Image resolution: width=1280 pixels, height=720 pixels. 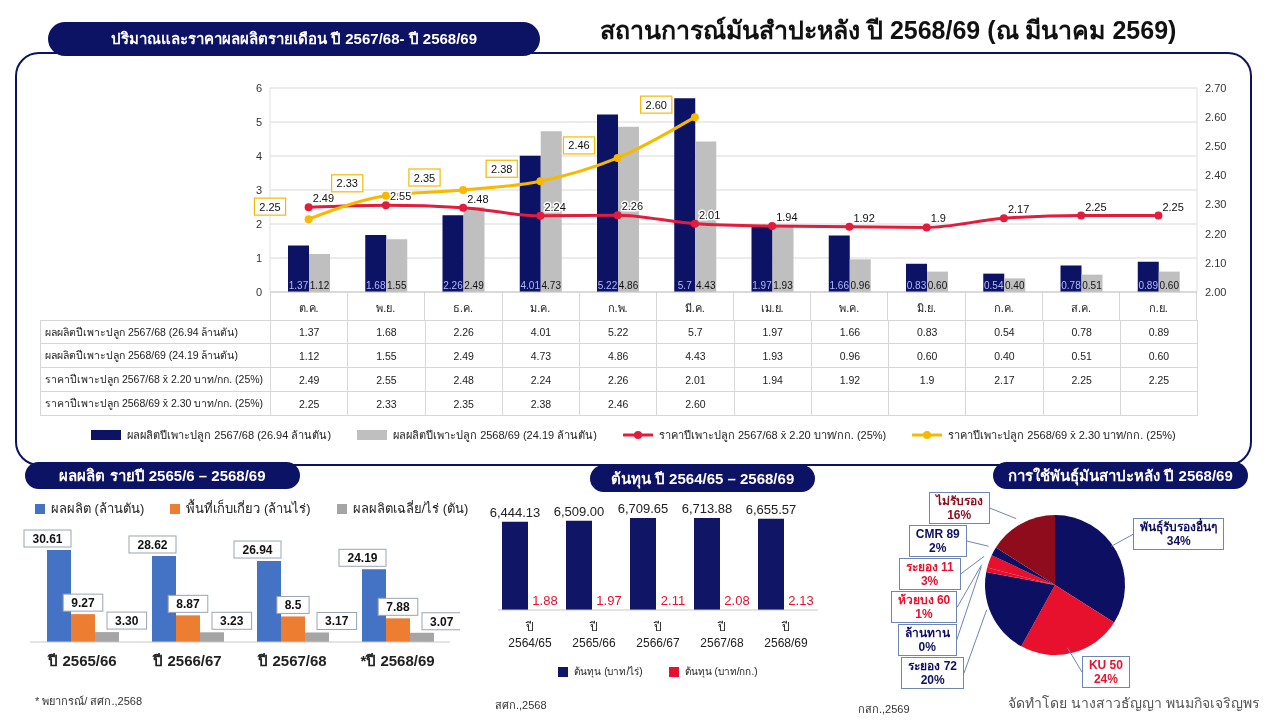 What do you see at coordinates (932, 680) in the screenshot?
I see `data-label: 20%` at bounding box center [932, 680].